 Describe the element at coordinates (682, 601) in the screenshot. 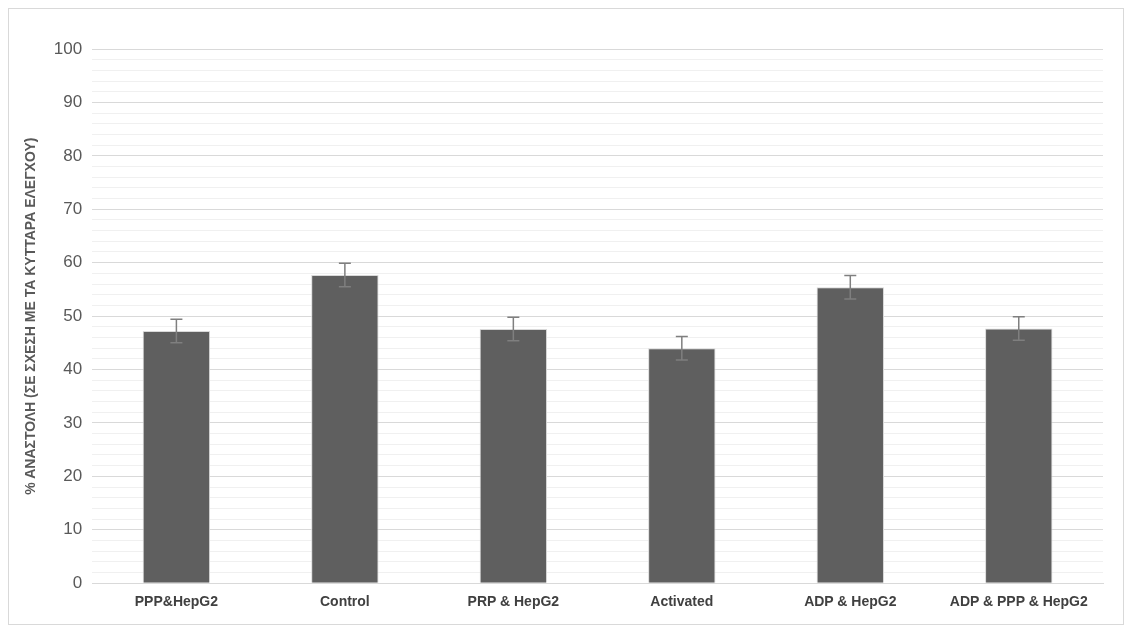

I see `x-tick-label: Activated` at that location.